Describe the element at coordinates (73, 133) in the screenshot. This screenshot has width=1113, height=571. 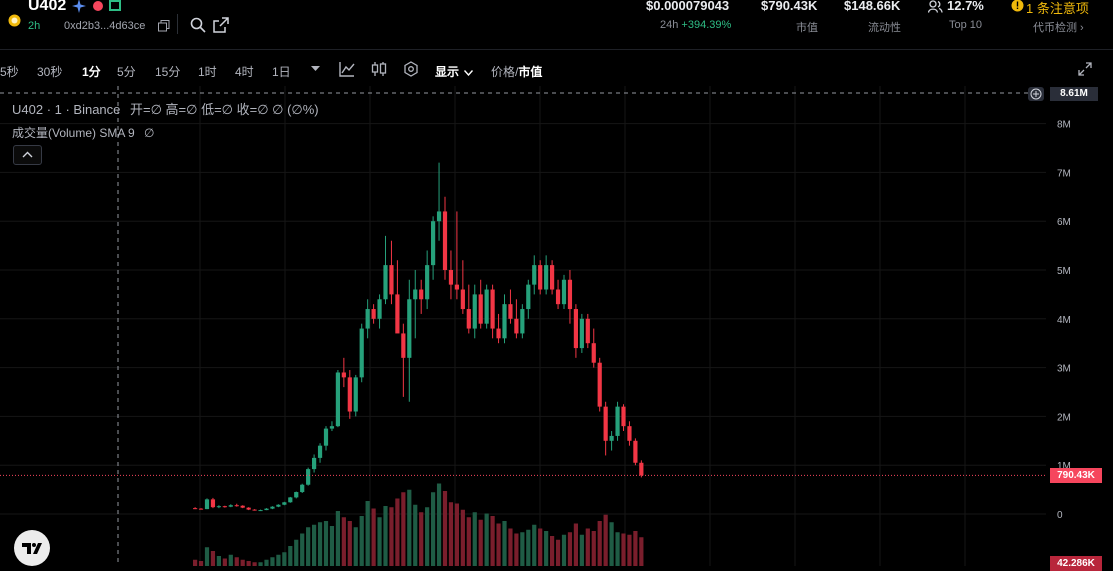
I see `volume-title: 成交量(Volume) SMA 9` at that location.